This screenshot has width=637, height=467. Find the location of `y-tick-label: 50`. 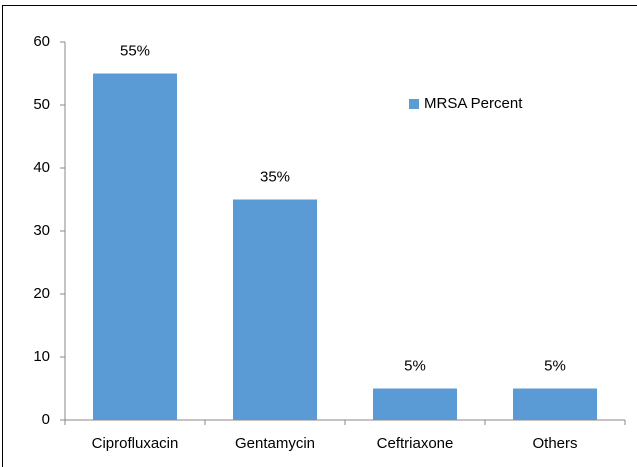

y-tick-label: 50 is located at coordinates (41, 104).